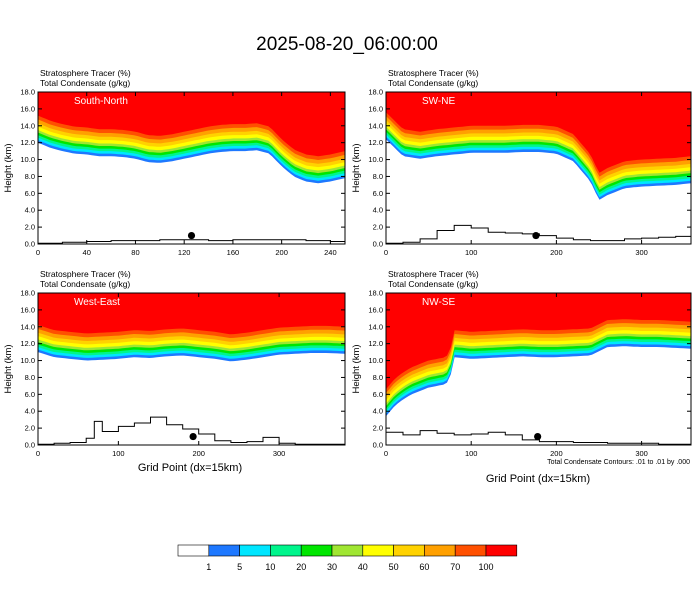 The height and width of the screenshot is (612, 695). Describe the element at coordinates (485, 567) in the screenshot. I see `colorbar-label: 100` at that location.